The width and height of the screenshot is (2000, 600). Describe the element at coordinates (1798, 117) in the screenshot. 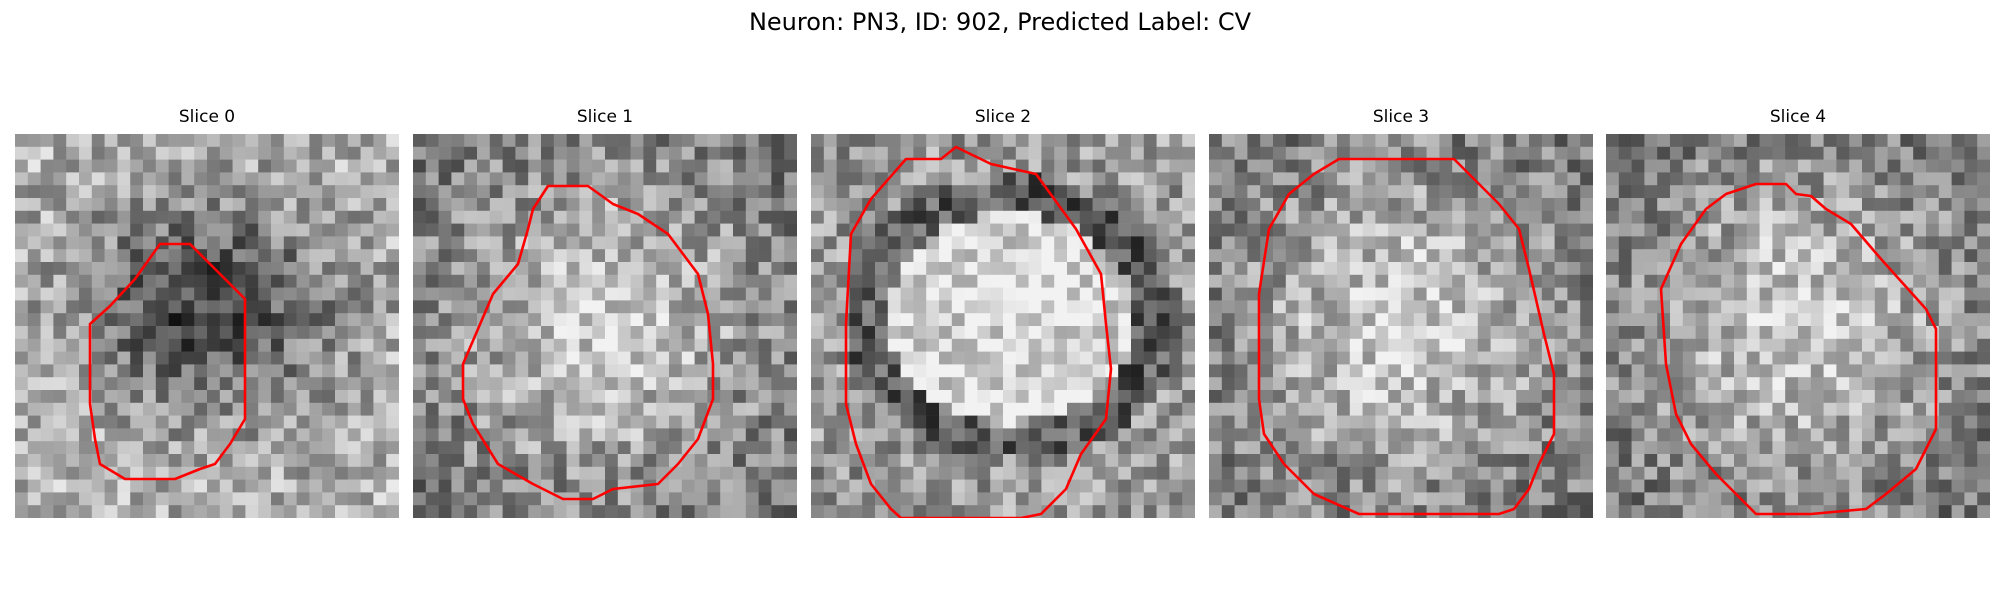

I see `slice-title-4: Slice 4` at that location.